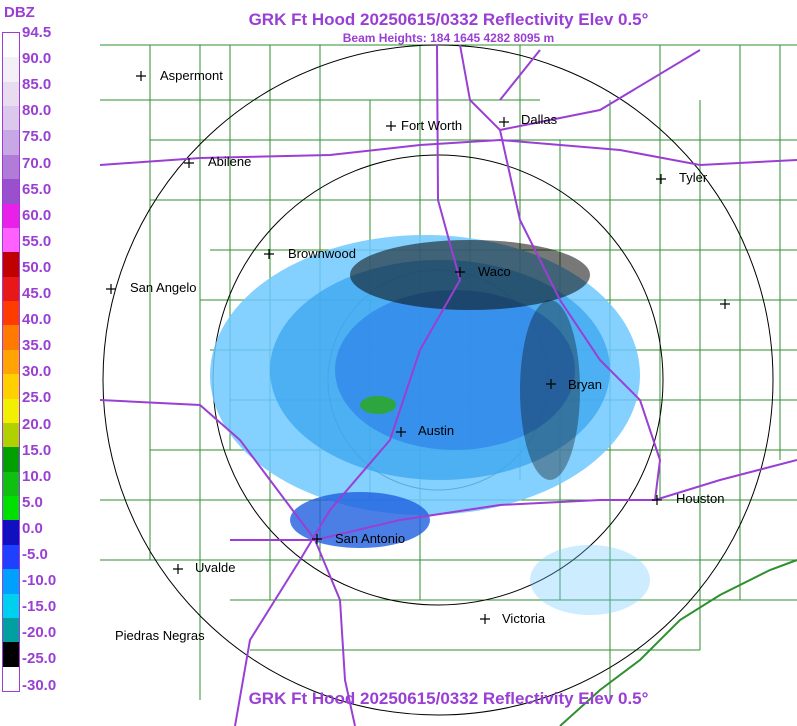  I want to click on legend-label: 94.5, so click(37, 32).